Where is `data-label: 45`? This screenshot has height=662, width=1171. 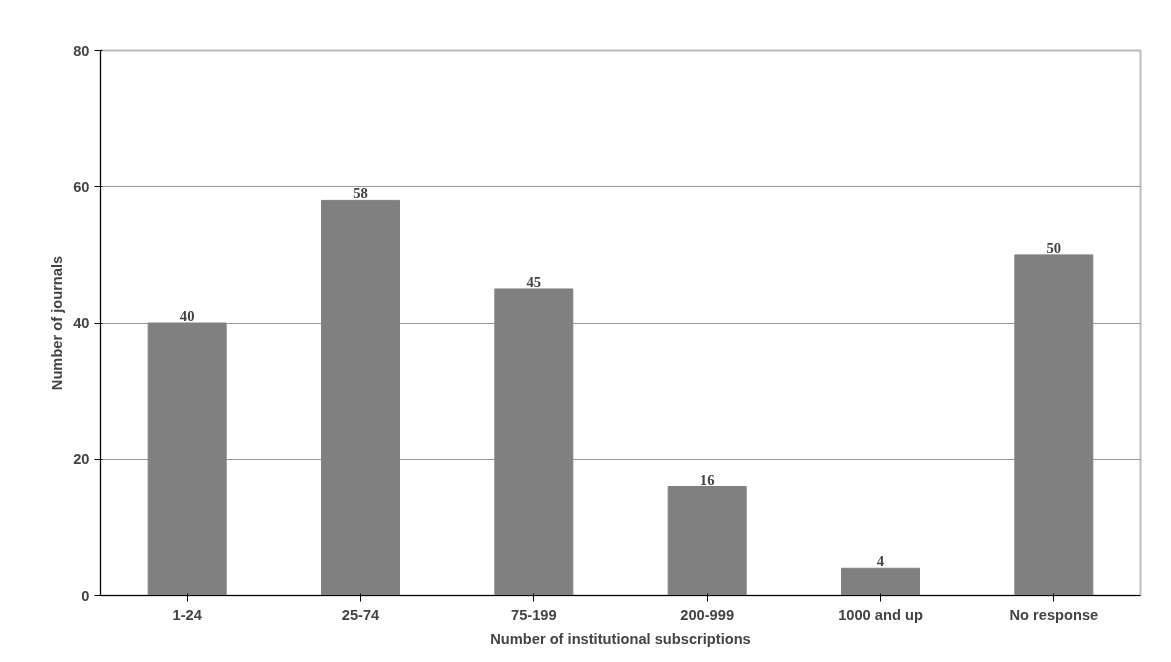
data-label: 45 is located at coordinates (534, 281).